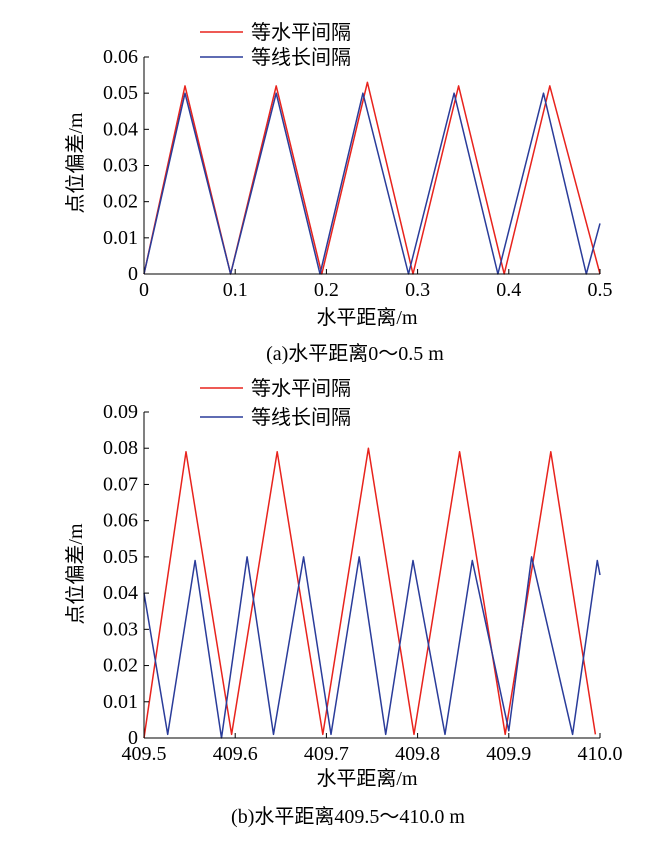 This screenshot has width=671, height=843. I want to click on x-tick-label: 409.9, so click(508, 754).